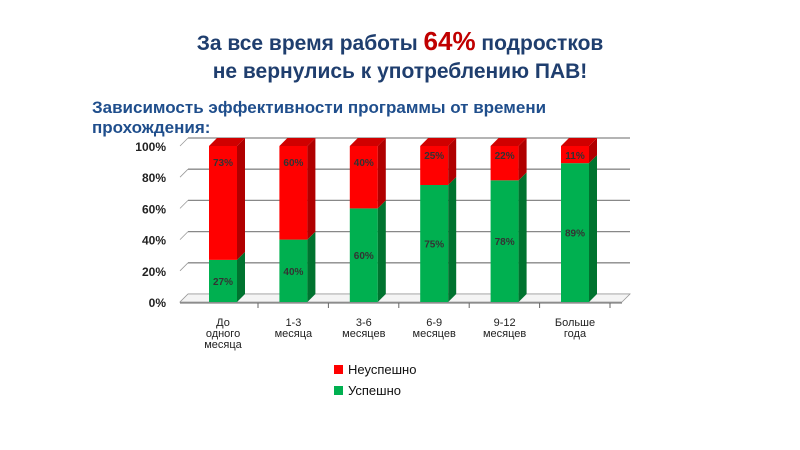  I want to click on x-category-label: 1-3, so click(293, 323).